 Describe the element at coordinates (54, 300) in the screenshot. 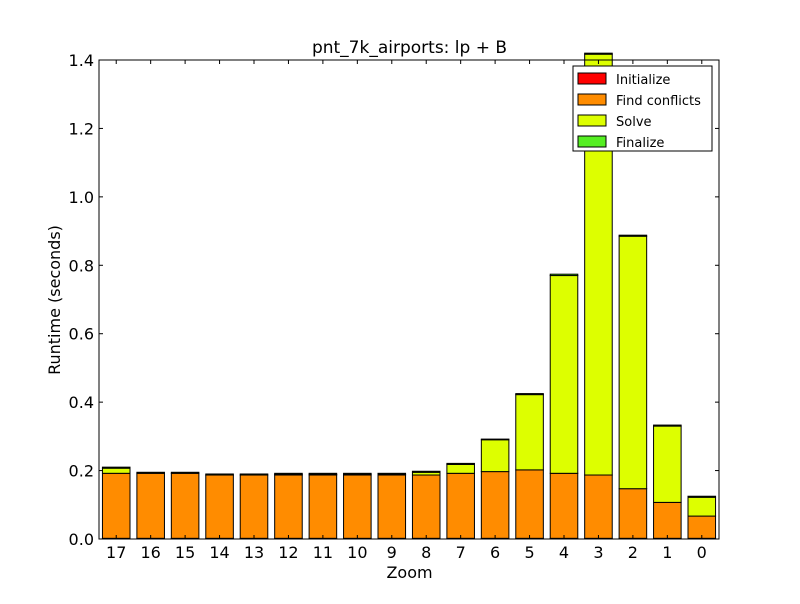

I see `y-axis-label: Runtime (seconds)` at that location.